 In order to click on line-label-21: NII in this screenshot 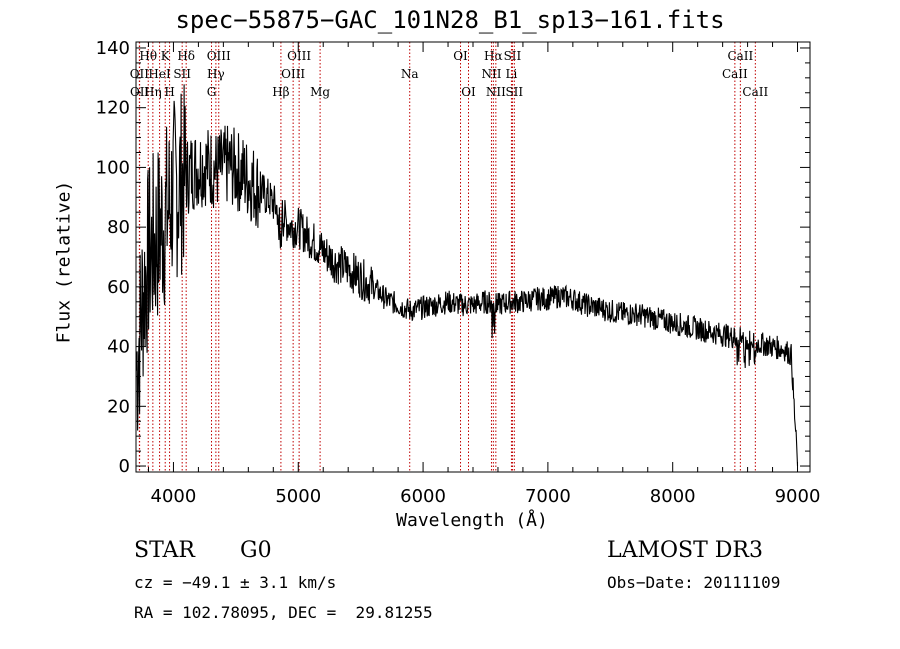, I will do `click(491, 74)`.